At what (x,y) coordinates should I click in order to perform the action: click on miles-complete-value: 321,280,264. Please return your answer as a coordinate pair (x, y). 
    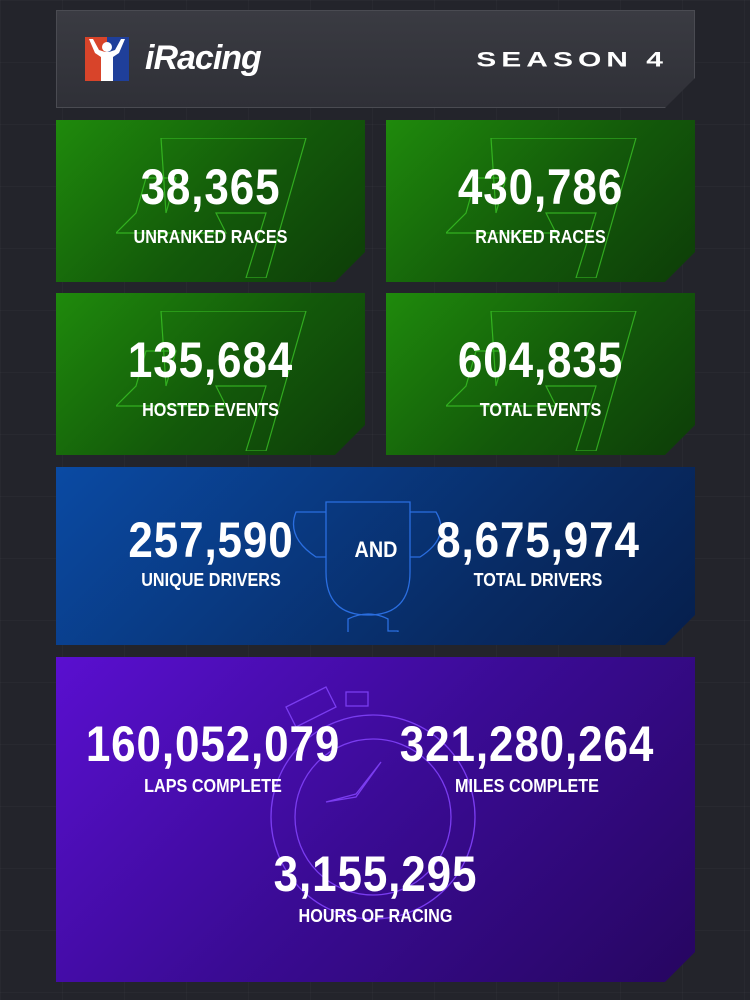
    Looking at the image, I should click on (527, 744).